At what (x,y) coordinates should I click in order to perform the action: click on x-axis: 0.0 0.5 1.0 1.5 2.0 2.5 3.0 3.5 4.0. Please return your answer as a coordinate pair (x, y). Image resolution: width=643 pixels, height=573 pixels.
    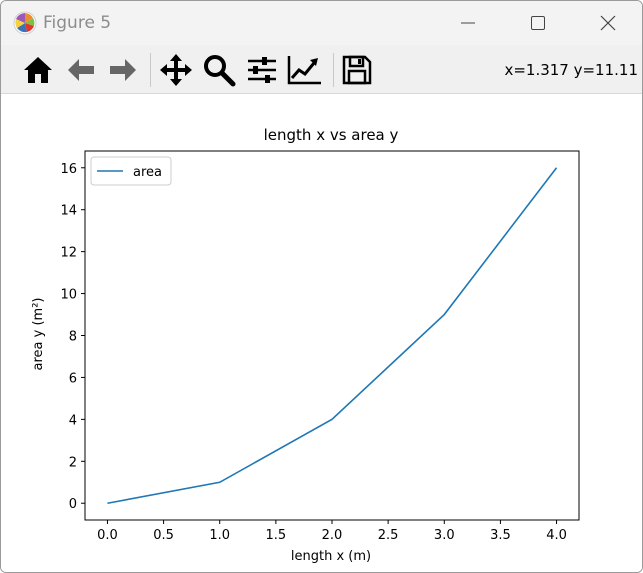
    Looking at the image, I should click on (332, 531).